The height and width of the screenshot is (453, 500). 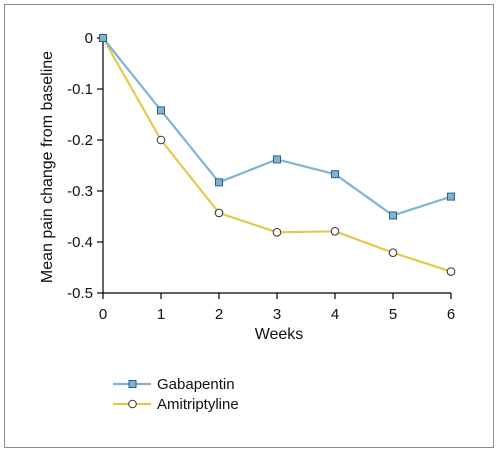 I want to click on y-tick-label: -0.1, so click(x=80, y=89).